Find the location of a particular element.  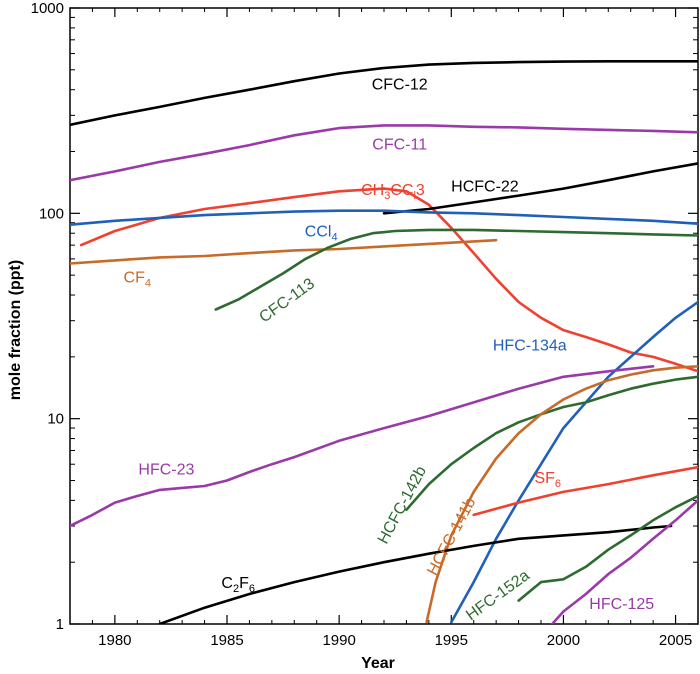

series-label-hcfc-22: HCFC-22 is located at coordinates (485, 186).